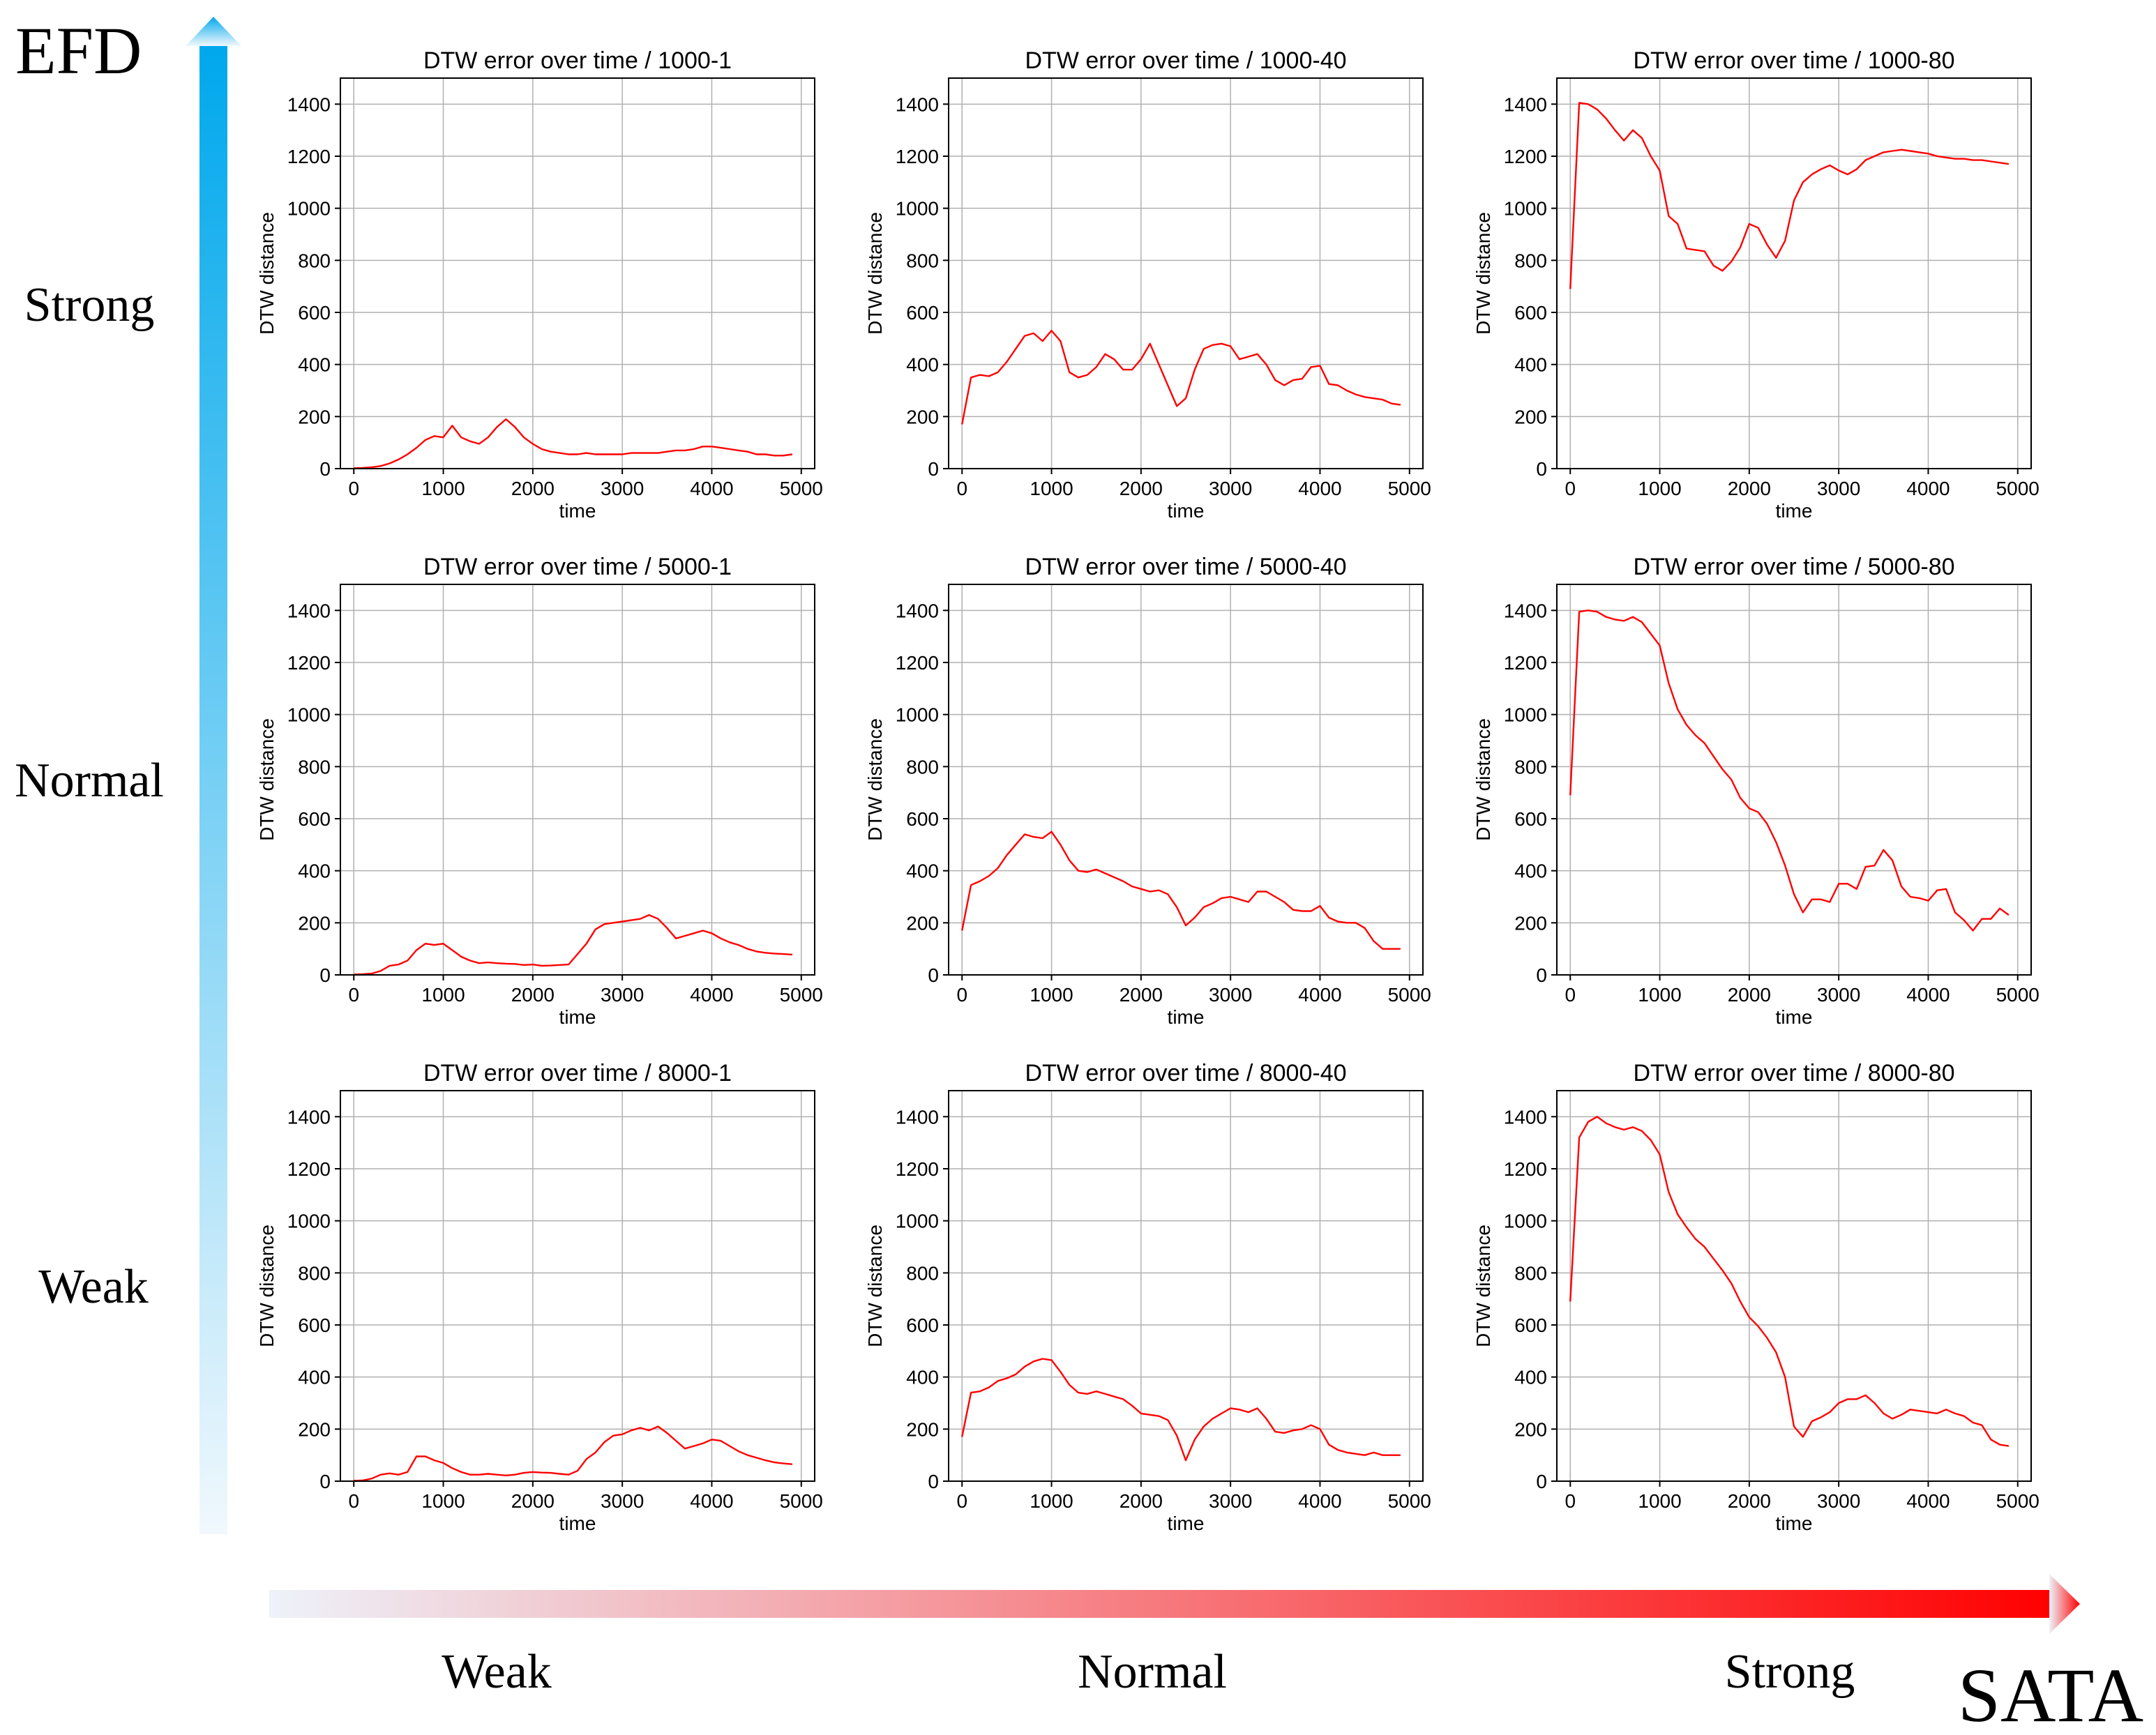  Describe the element at coordinates (1185, 61) in the screenshot. I see `chart-title: DTW error over time / 1000-40` at that location.